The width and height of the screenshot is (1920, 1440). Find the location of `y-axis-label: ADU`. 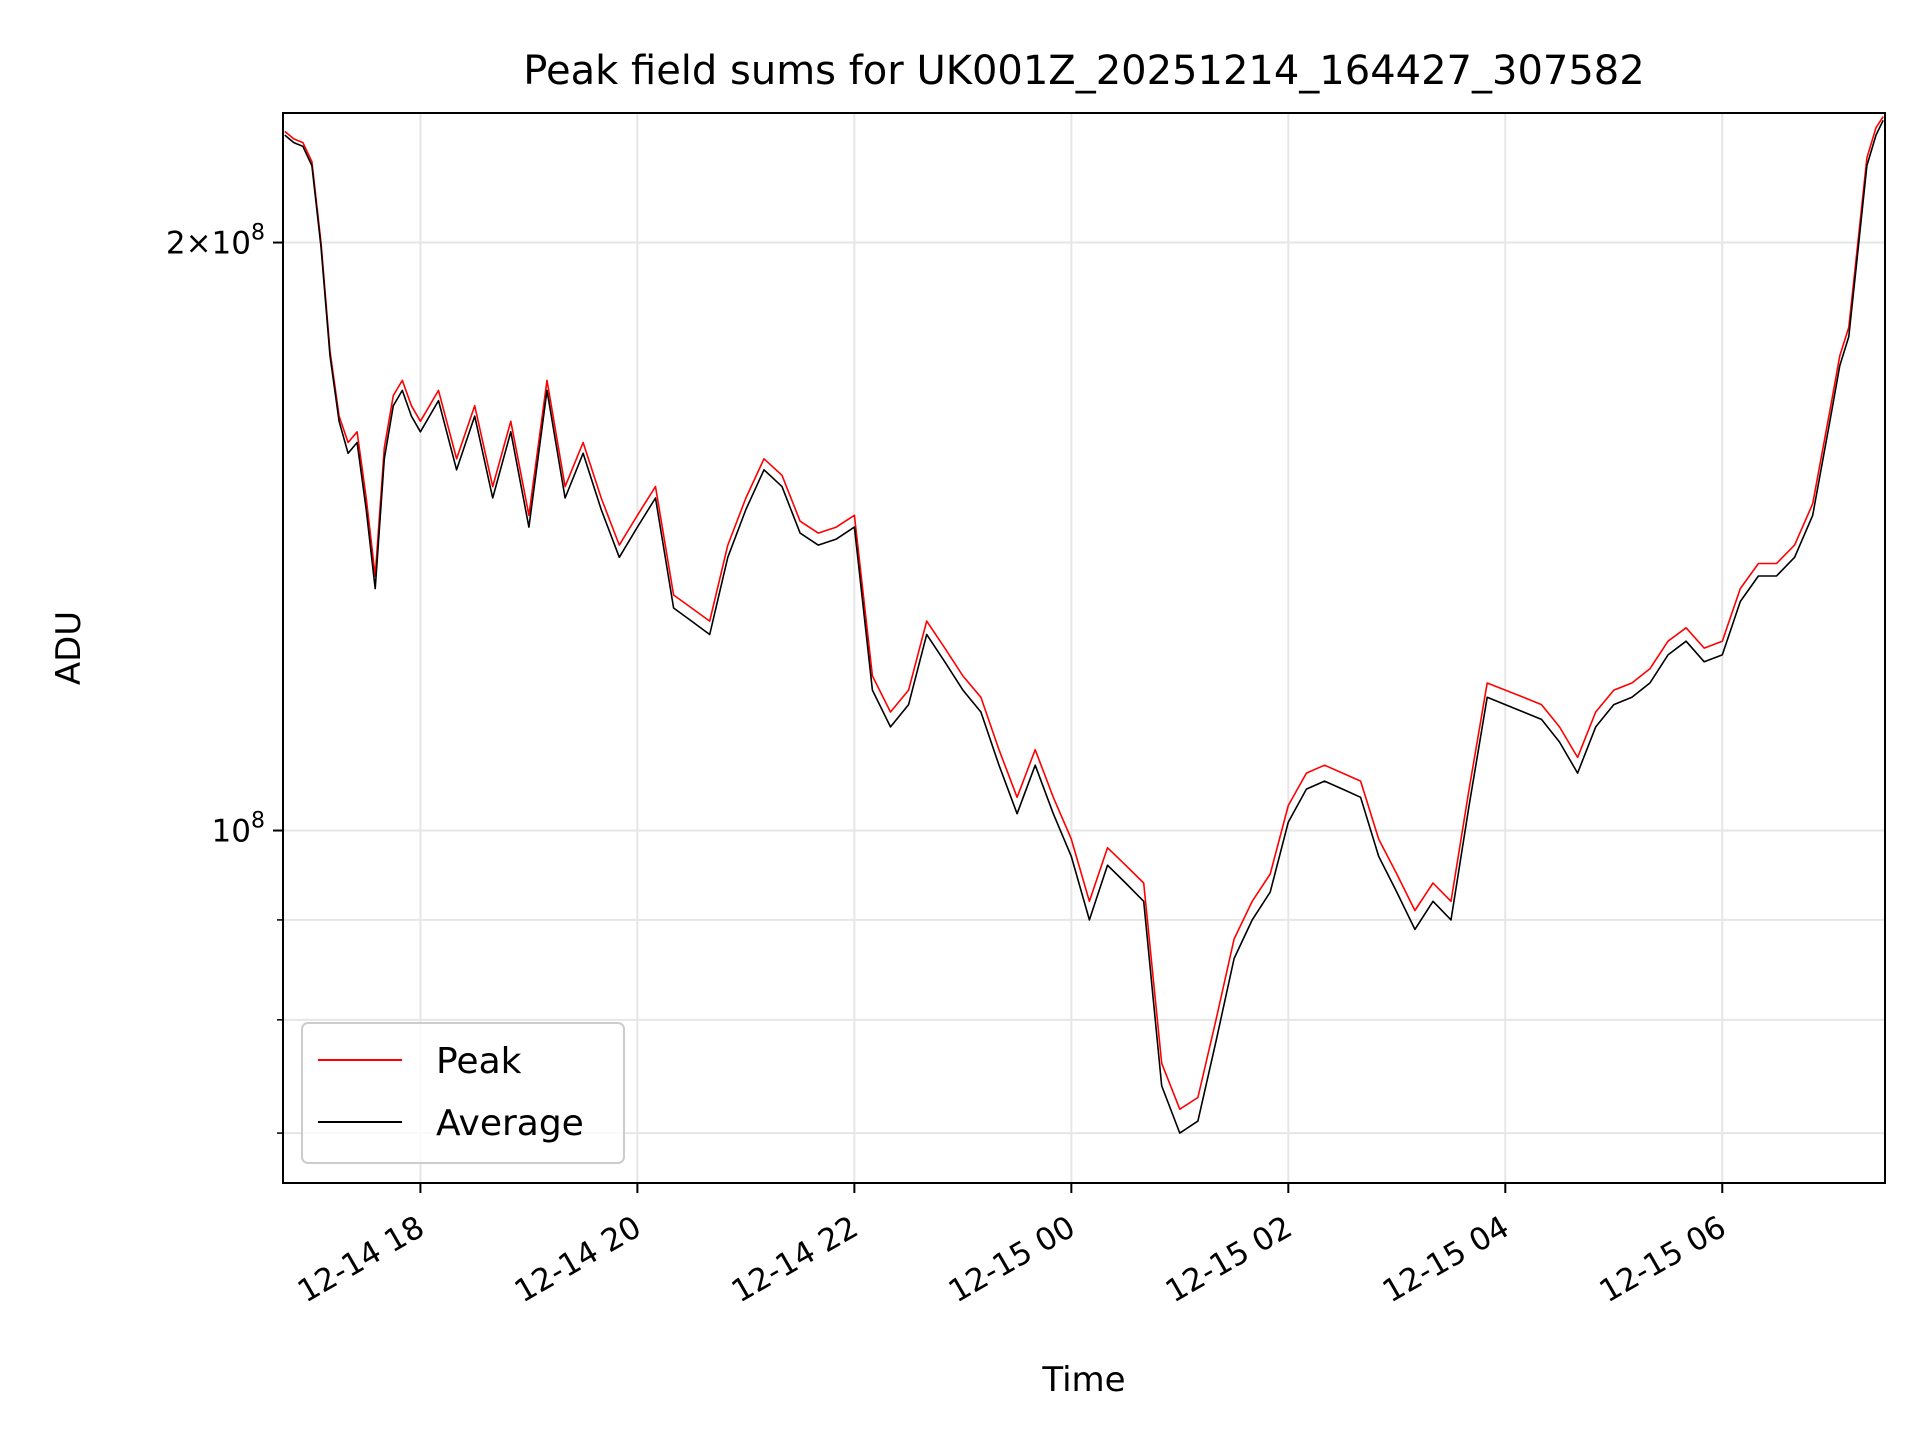

y-axis-label: ADU is located at coordinates (69, 648).